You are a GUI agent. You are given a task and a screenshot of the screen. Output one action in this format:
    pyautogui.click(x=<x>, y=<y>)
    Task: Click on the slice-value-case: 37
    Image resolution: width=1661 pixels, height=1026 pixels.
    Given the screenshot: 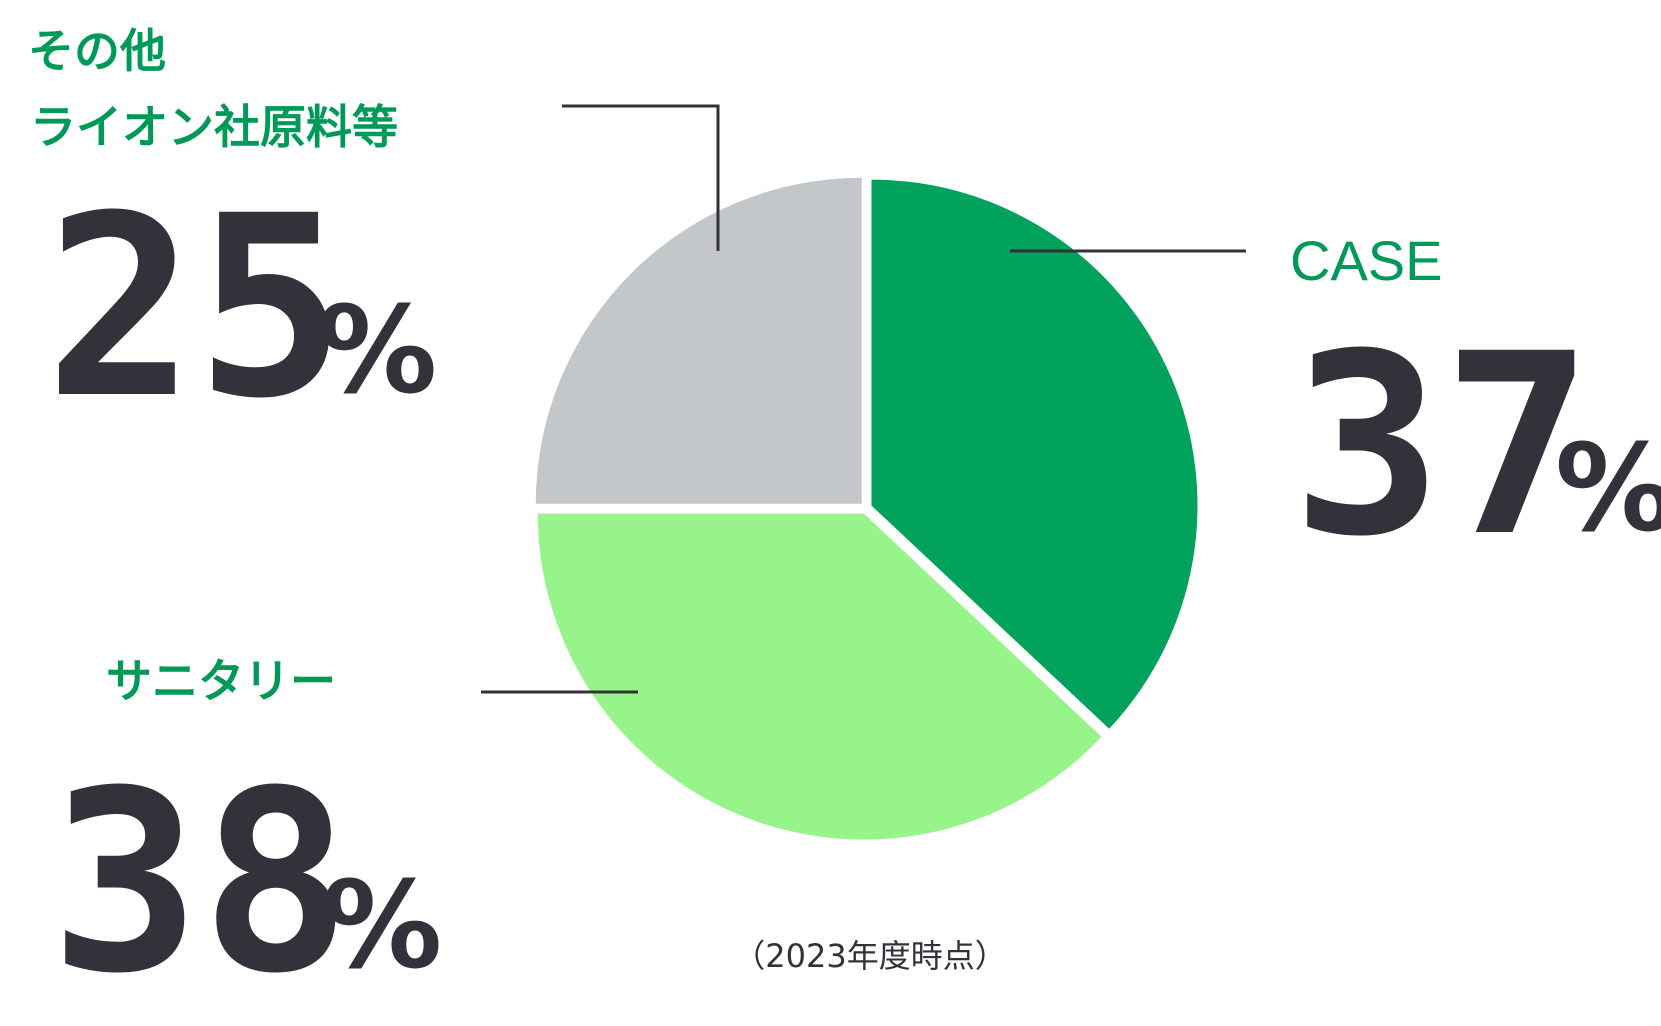 What is the action you would take?
    pyautogui.click(x=1442, y=445)
    